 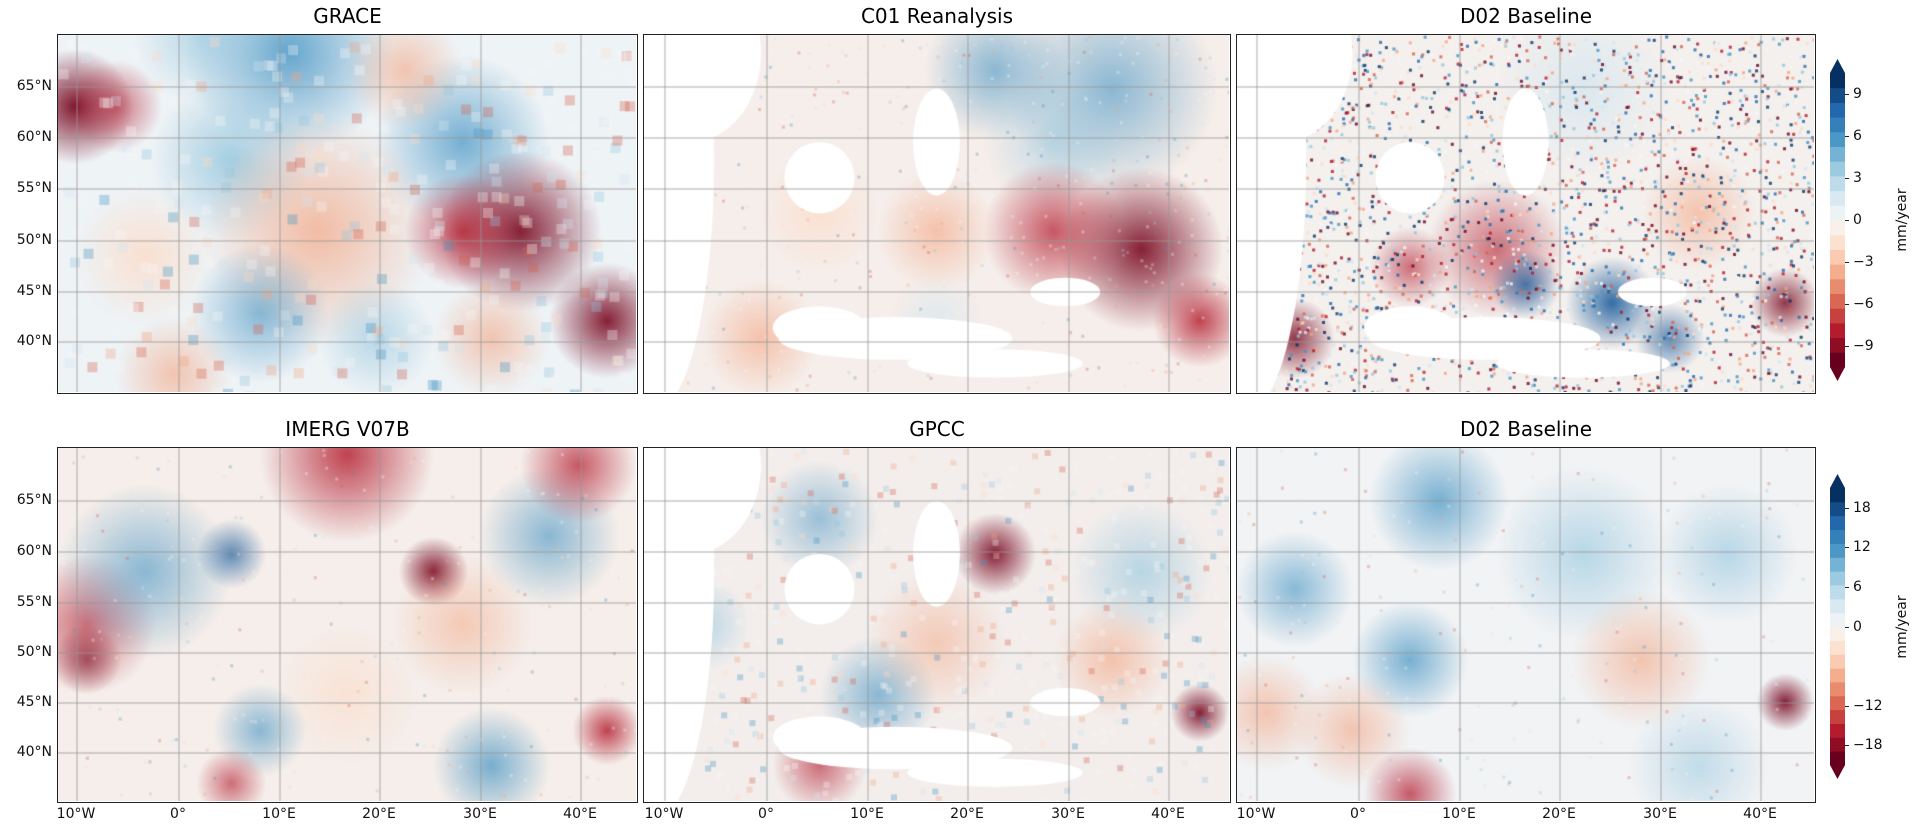 I want to click on colorbar-tick-label: −3, so click(x=1863, y=262).